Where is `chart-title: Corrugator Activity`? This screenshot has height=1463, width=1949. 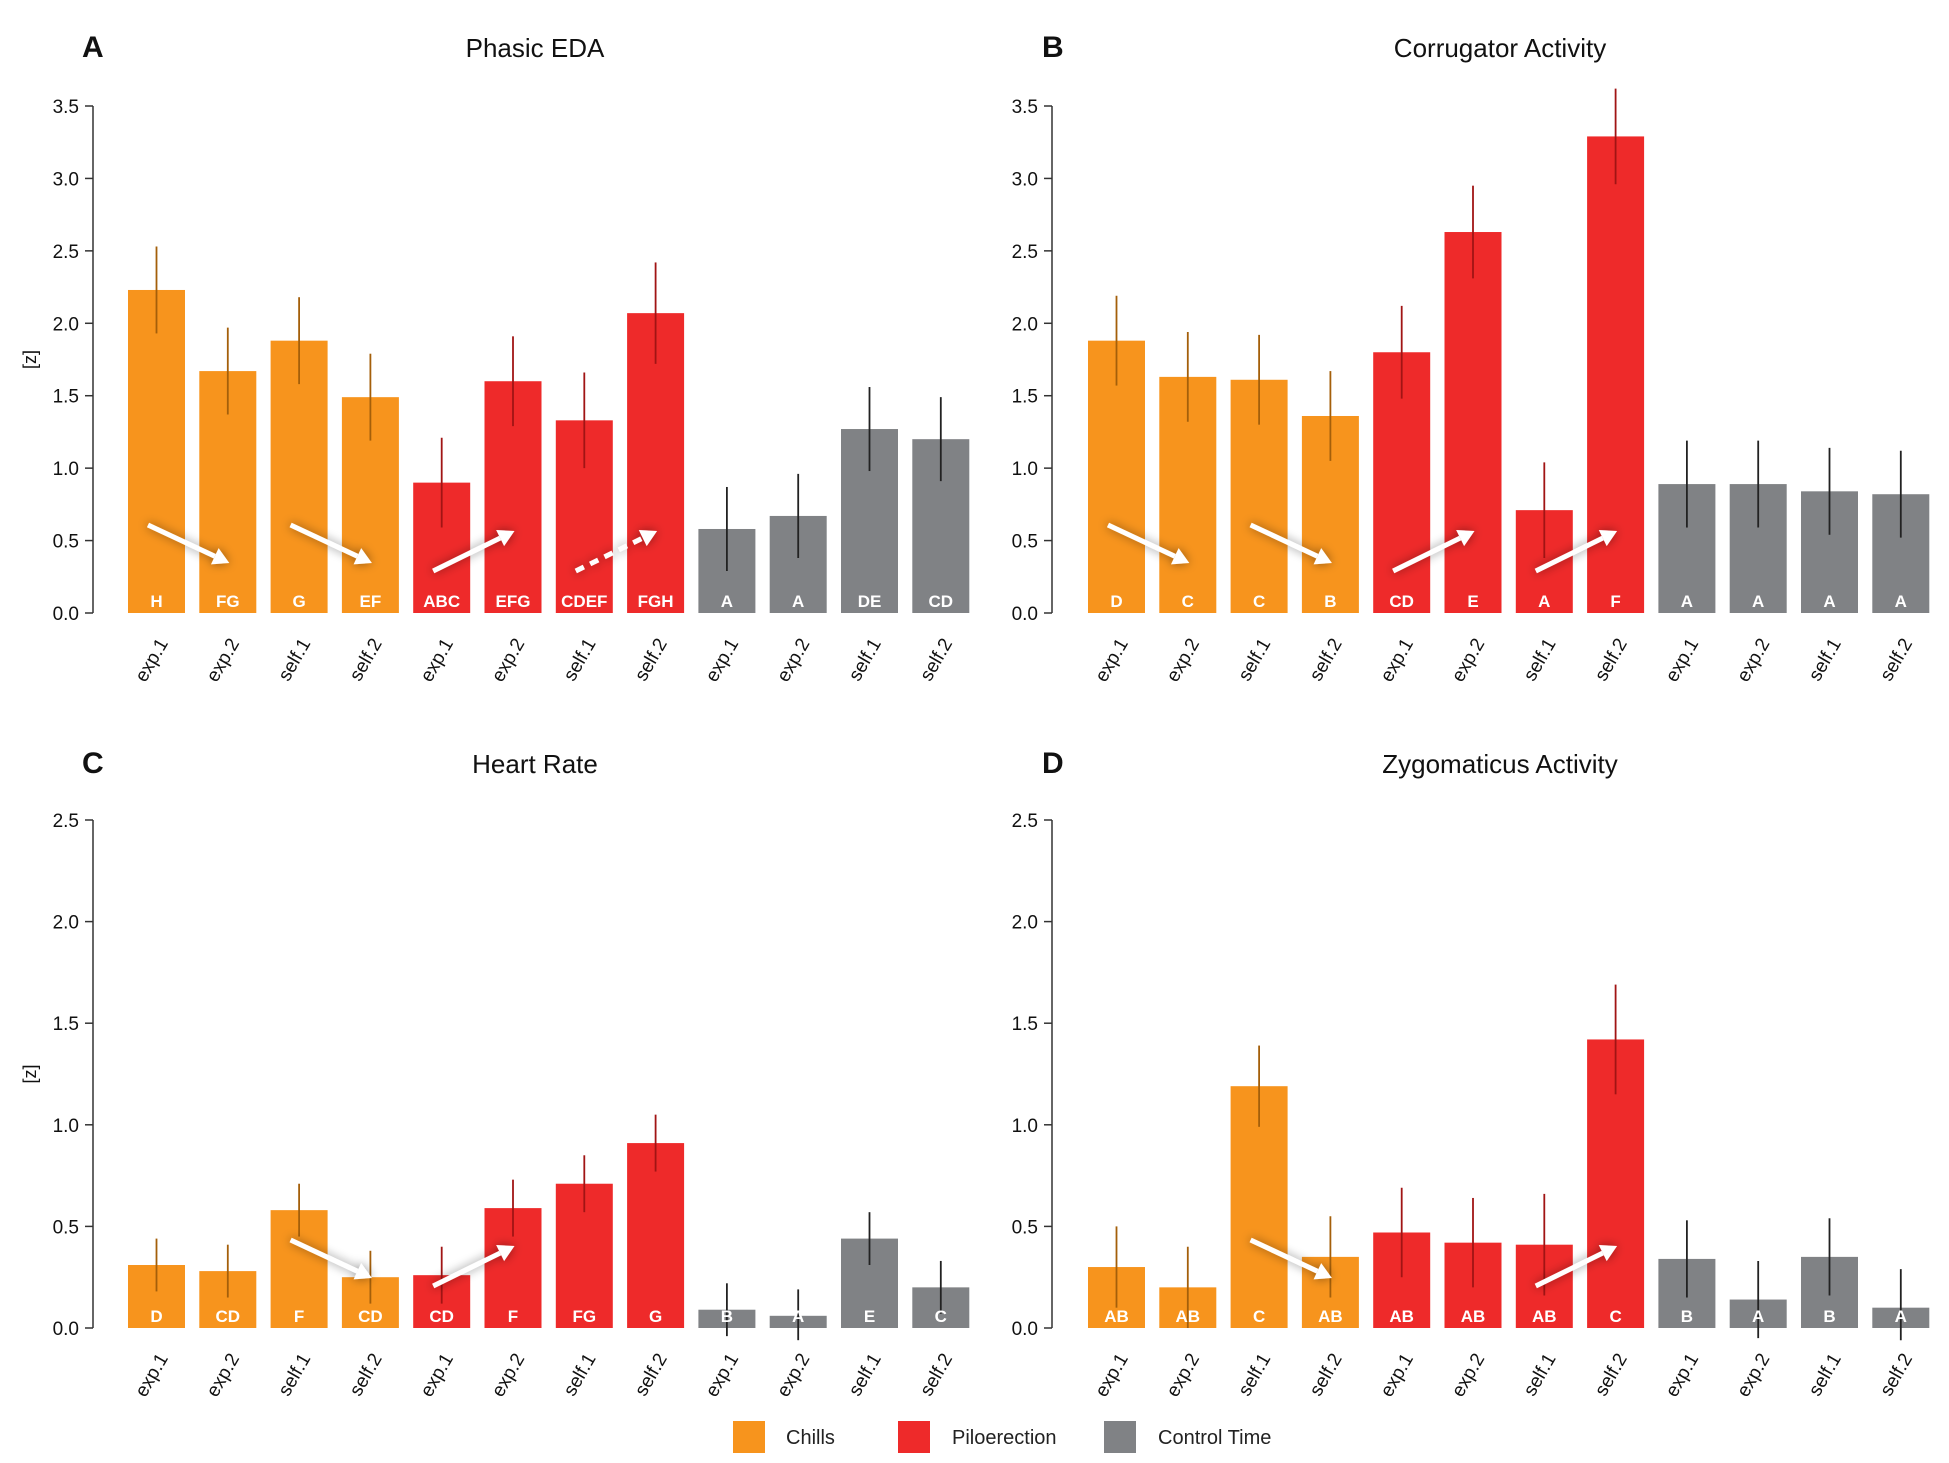
chart-title: Corrugator Activity is located at coordinates (1500, 48).